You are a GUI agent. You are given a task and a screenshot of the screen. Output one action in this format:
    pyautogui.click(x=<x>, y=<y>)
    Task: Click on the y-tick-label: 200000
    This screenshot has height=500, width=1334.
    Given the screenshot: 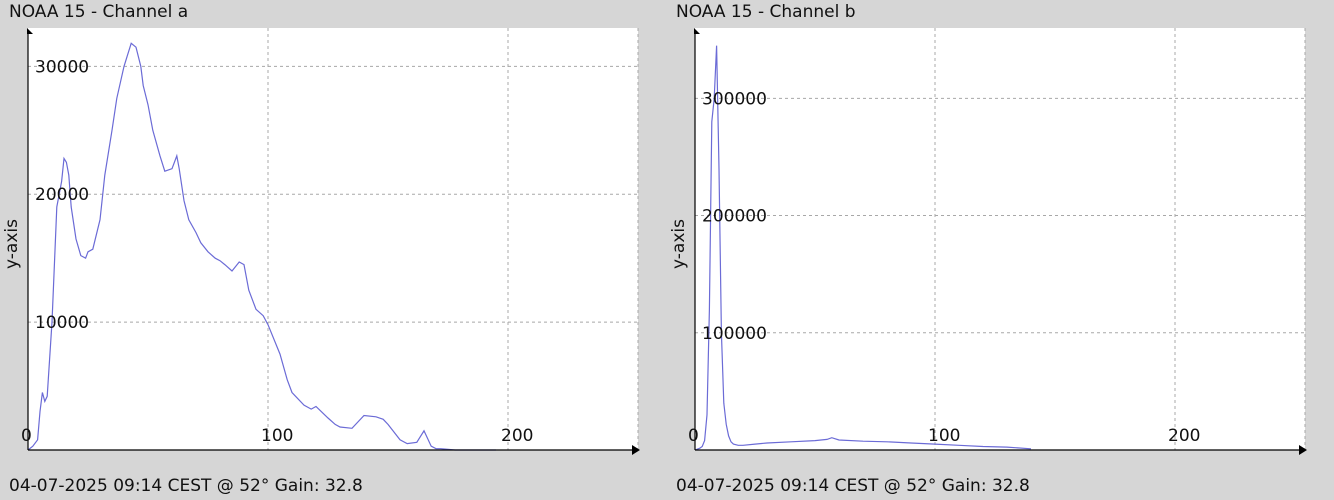 What is the action you would take?
    pyautogui.click(x=734, y=217)
    